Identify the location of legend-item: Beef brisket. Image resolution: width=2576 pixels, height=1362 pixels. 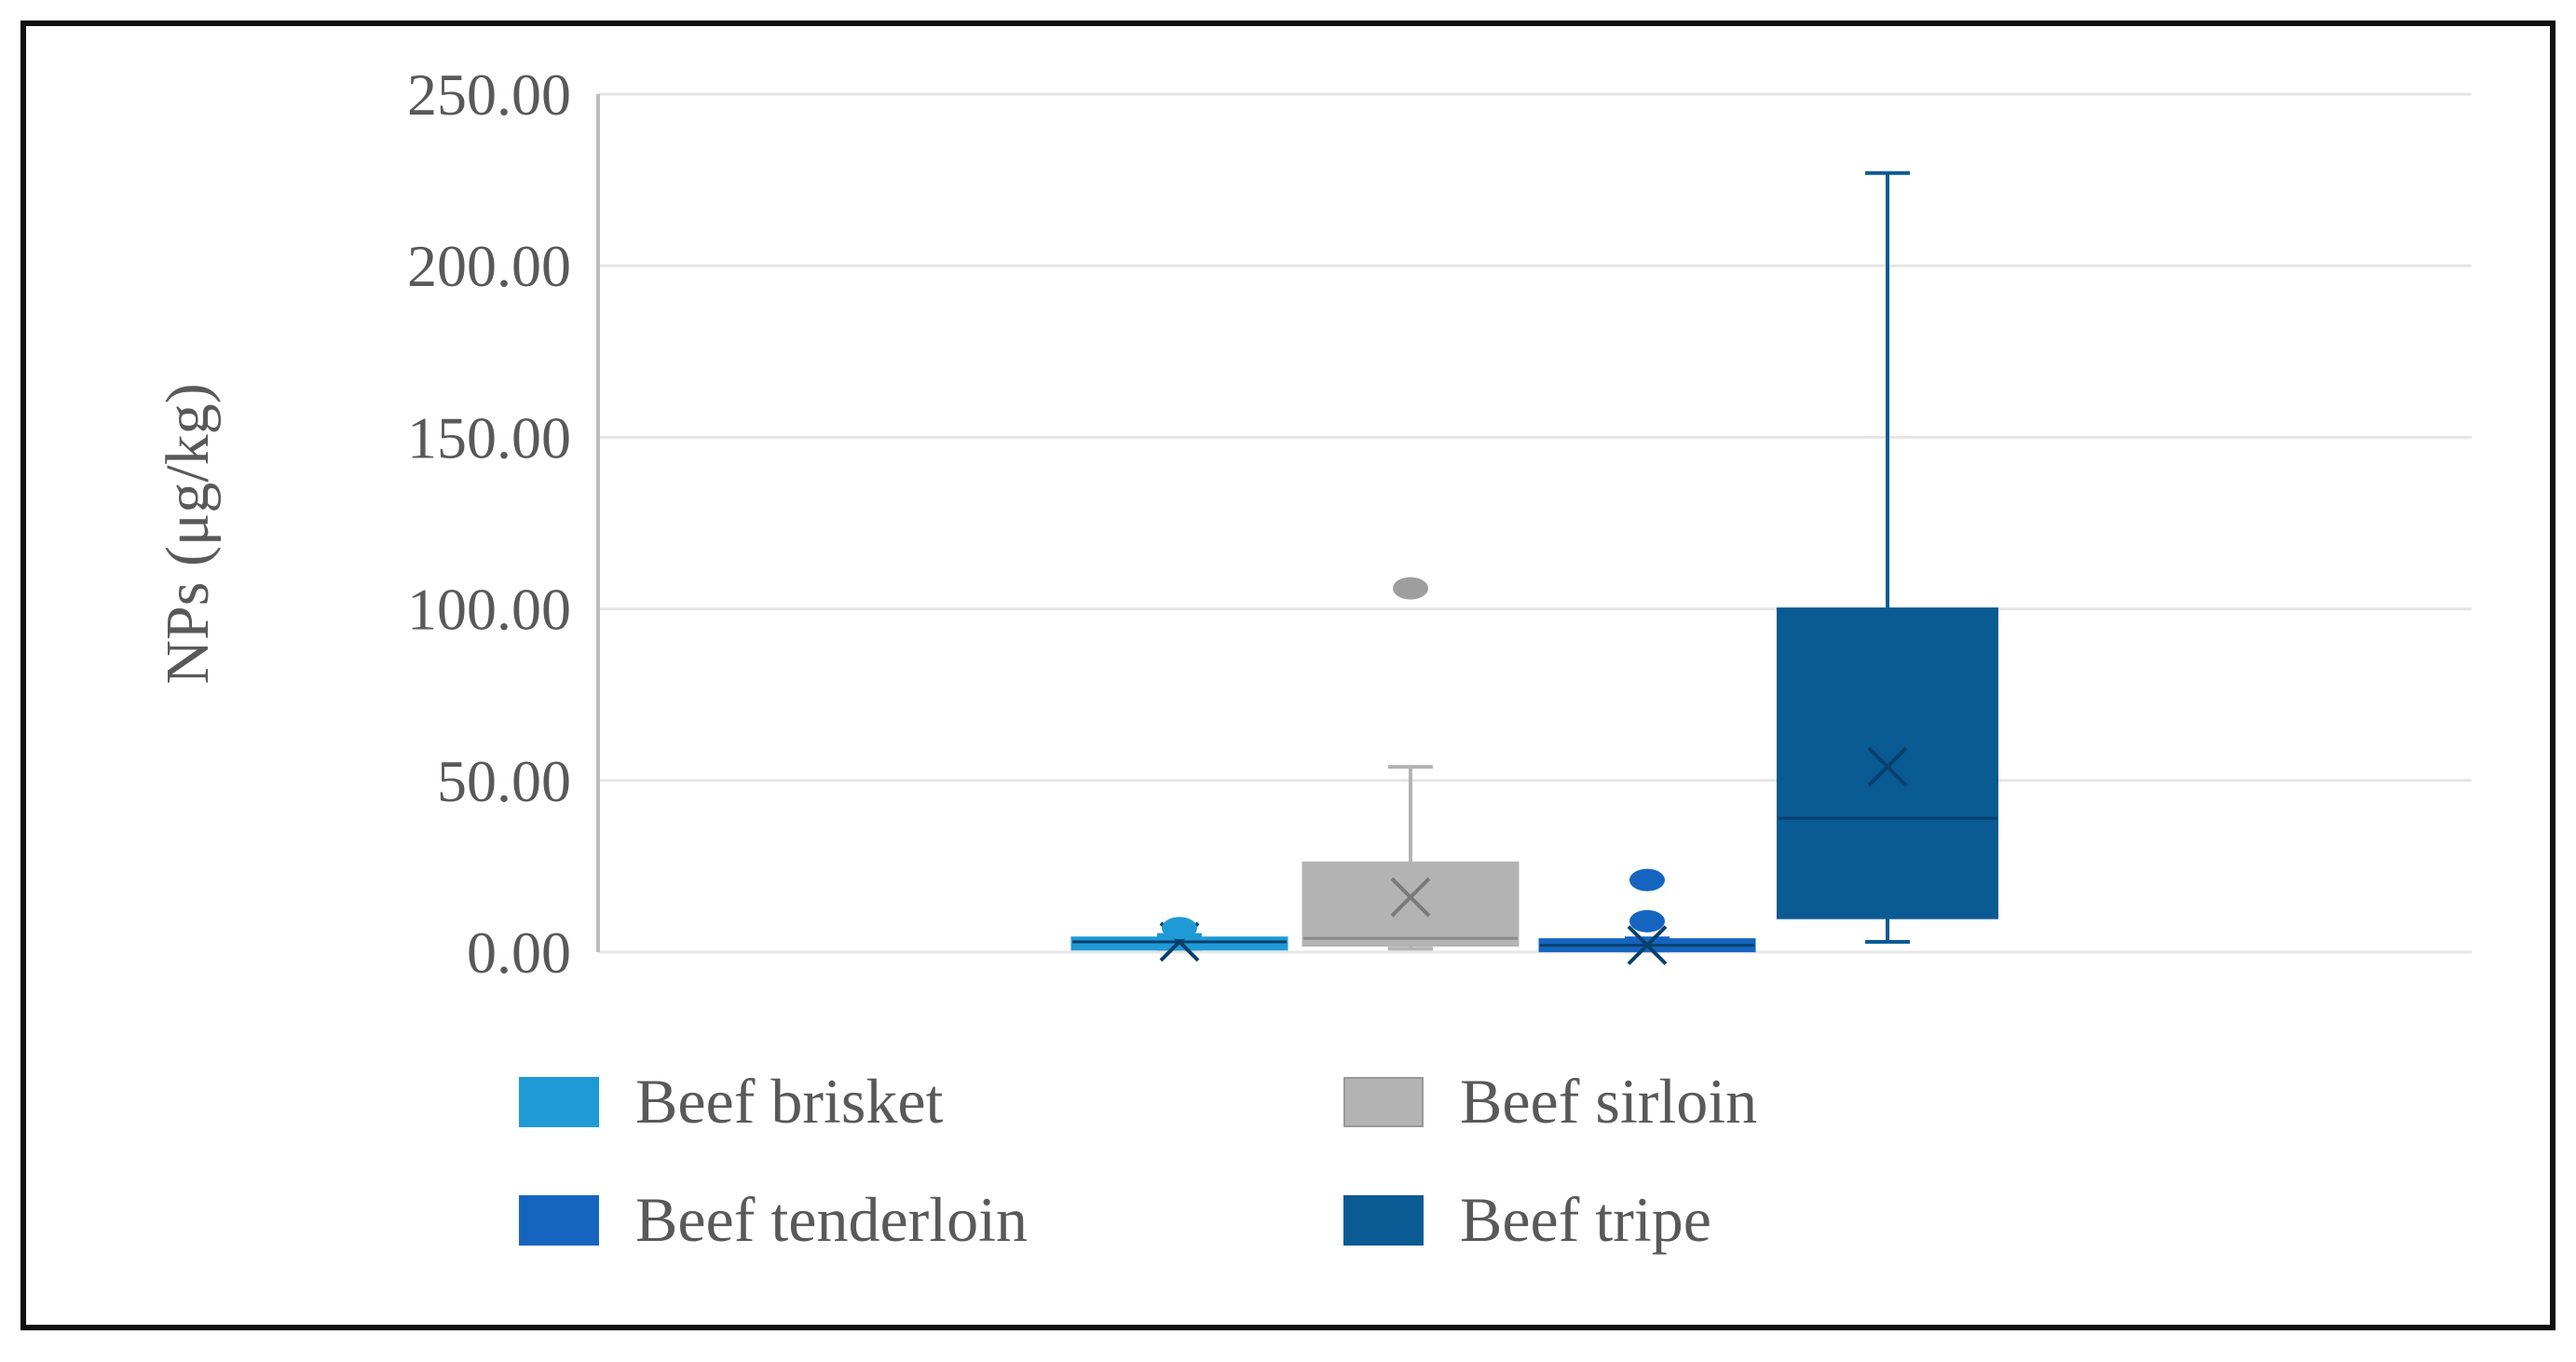
(731, 1101).